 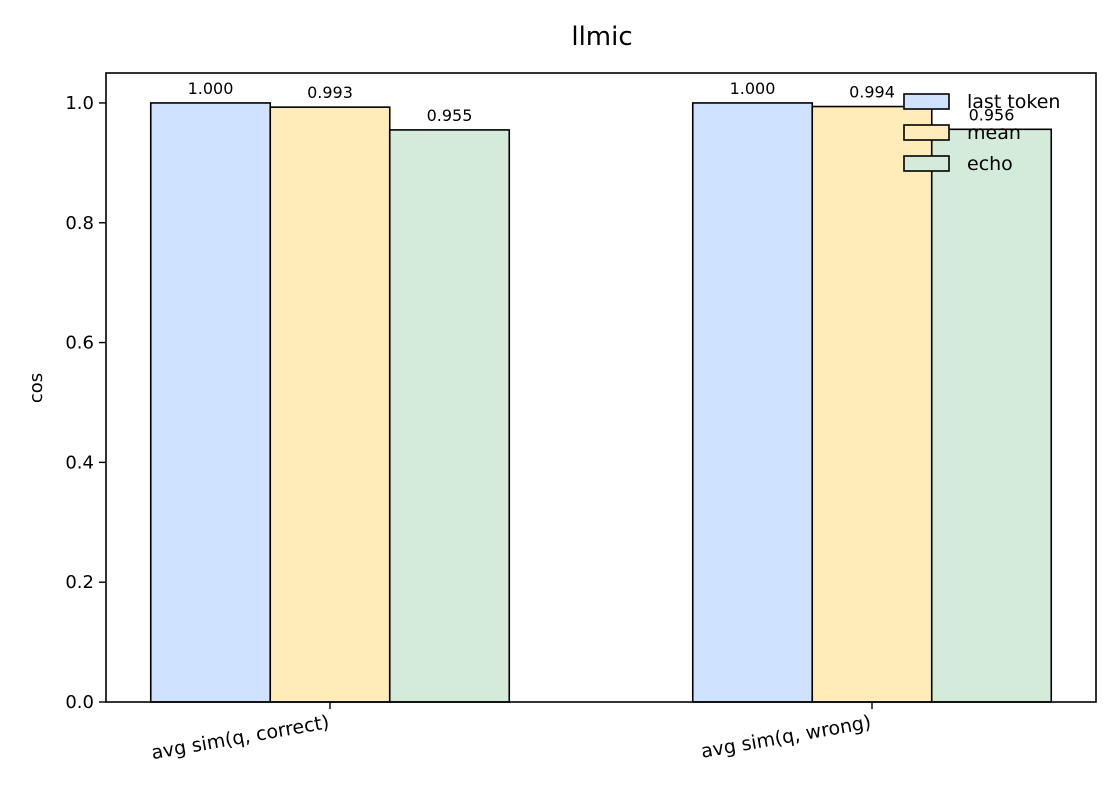 I want to click on bar-labels-layer: 1.000 1.000 0.993 0.994 0.955 0.956, so click(x=601, y=102).